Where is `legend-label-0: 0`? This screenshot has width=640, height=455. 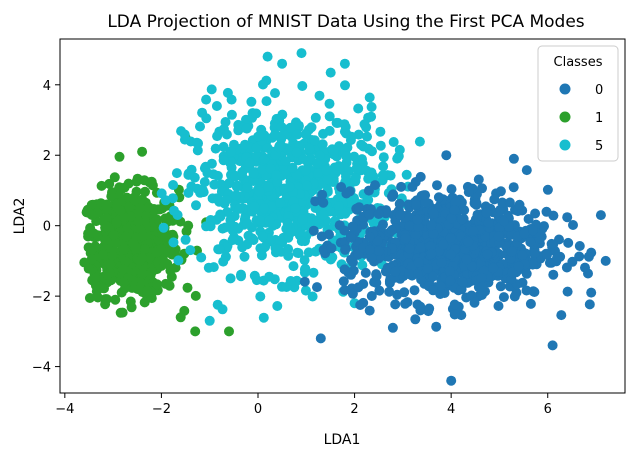
legend-label-0: 0 is located at coordinates (599, 90).